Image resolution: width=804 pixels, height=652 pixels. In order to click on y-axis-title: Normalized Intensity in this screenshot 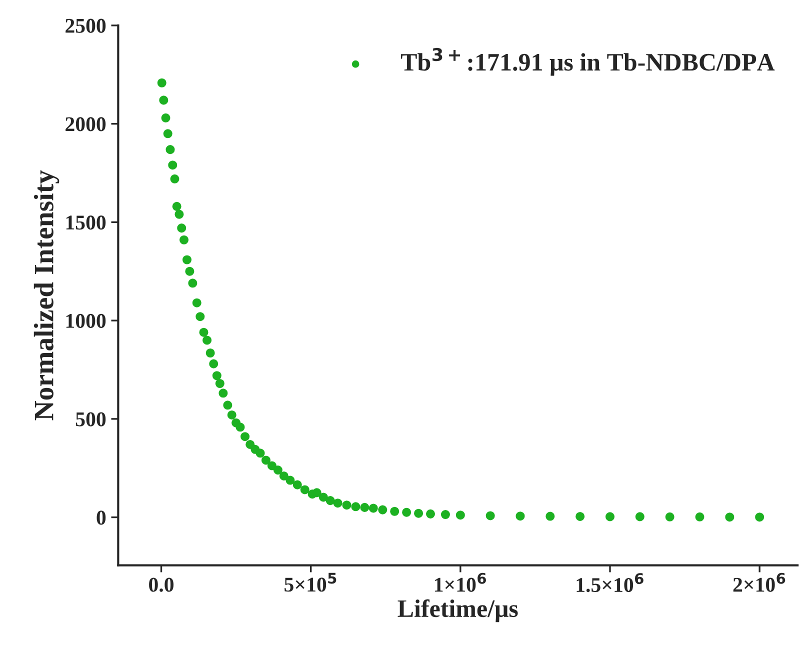, I will do `click(47, 295)`.